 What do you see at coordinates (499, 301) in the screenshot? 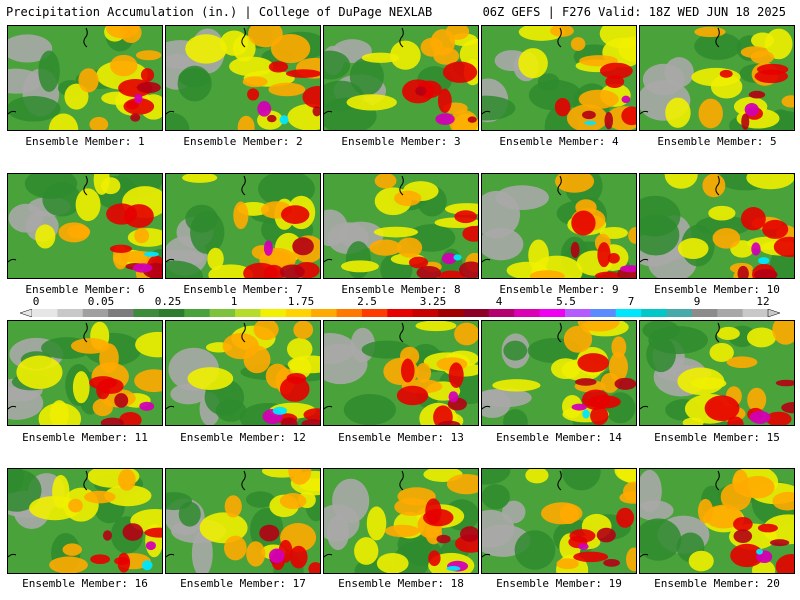
I see `colorbar-label: 4` at bounding box center [499, 301].